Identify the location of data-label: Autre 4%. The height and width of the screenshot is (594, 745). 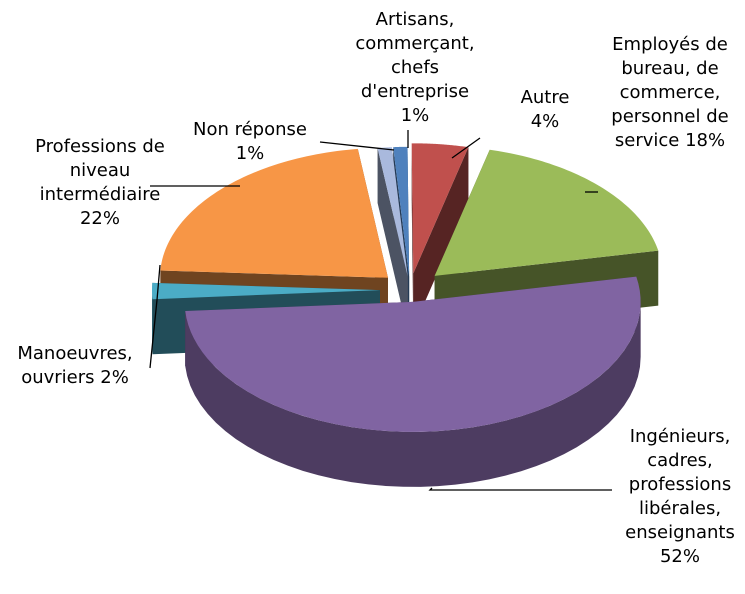
(545, 110).